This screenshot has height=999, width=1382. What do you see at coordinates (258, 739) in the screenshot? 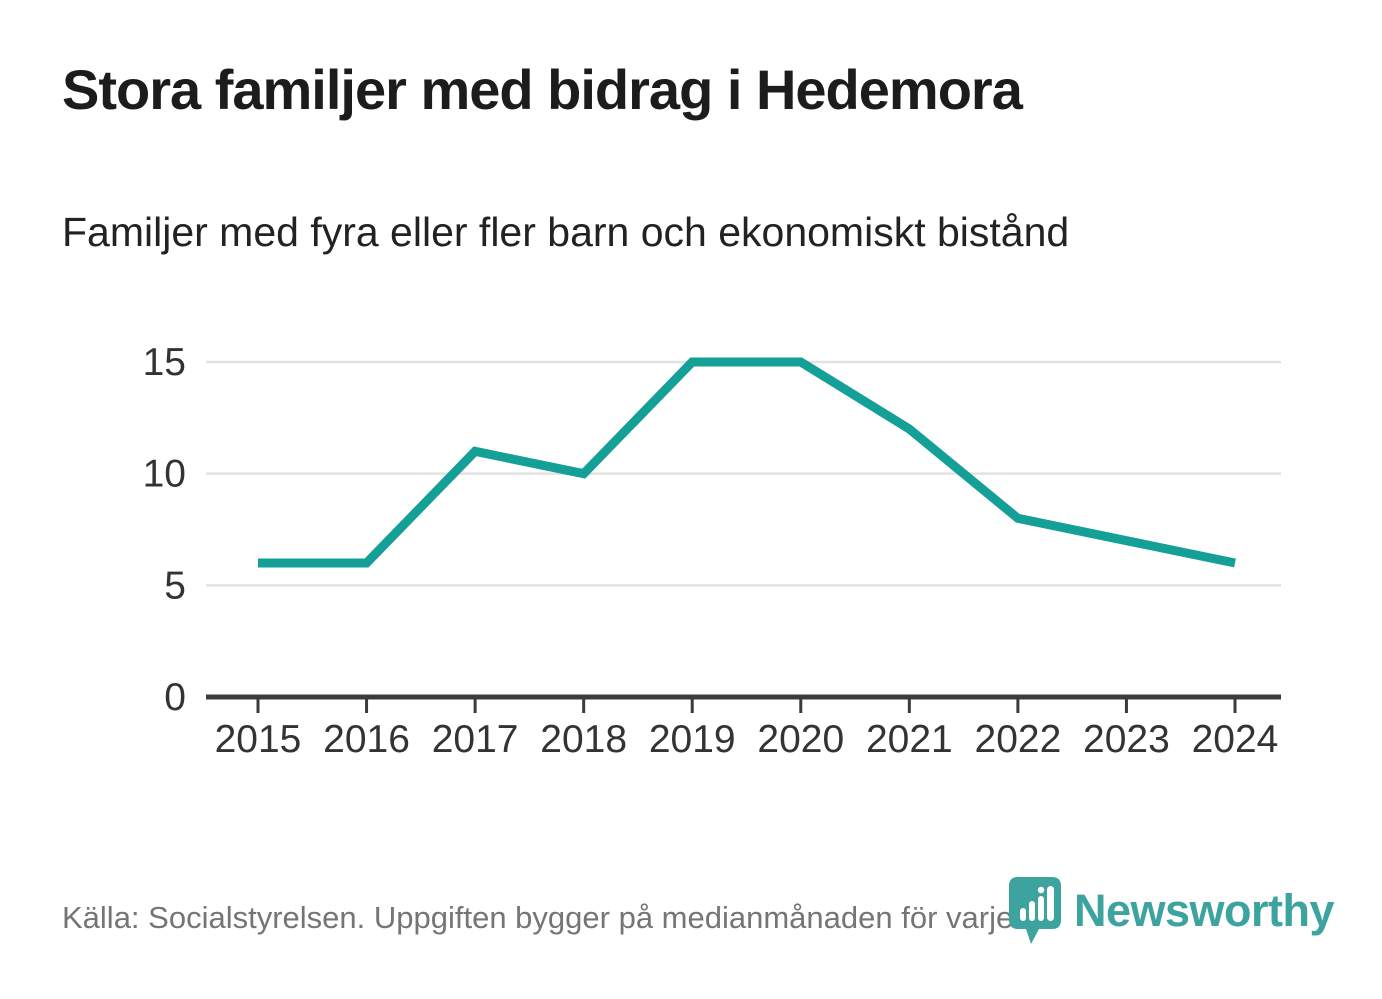
I see `x-tick-label: 2015` at bounding box center [258, 739].